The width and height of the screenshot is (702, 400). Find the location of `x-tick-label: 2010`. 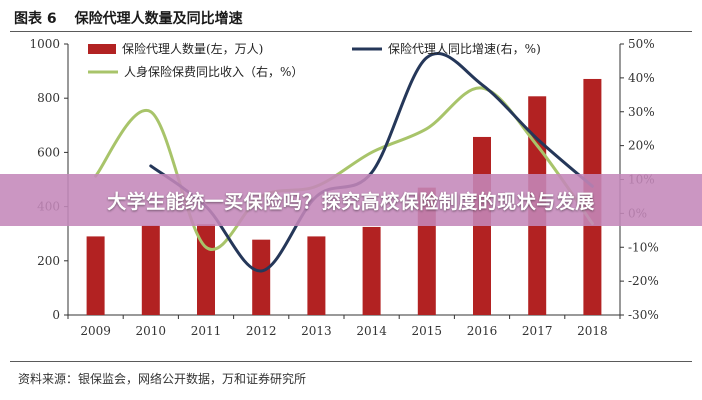

x-tick-label: 2010 is located at coordinates (151, 331).